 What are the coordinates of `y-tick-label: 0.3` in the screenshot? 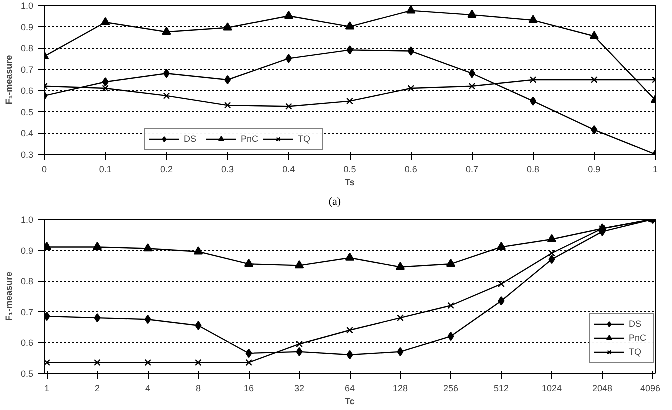 It's located at (27, 155).